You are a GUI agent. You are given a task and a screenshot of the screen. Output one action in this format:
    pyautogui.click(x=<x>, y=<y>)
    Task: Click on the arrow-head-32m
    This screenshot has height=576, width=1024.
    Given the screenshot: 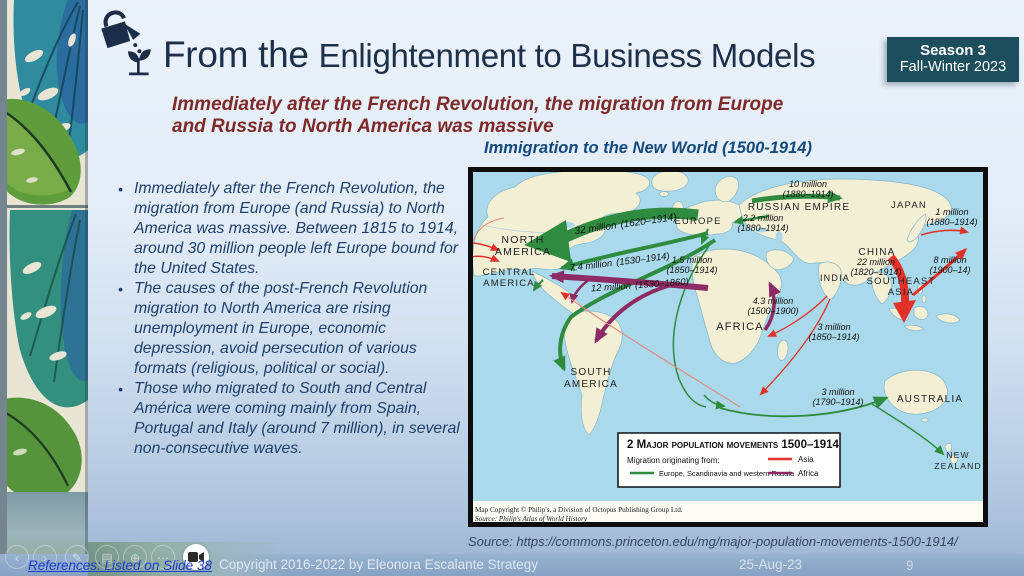 What is the action you would take?
    pyautogui.click(x=547, y=241)
    